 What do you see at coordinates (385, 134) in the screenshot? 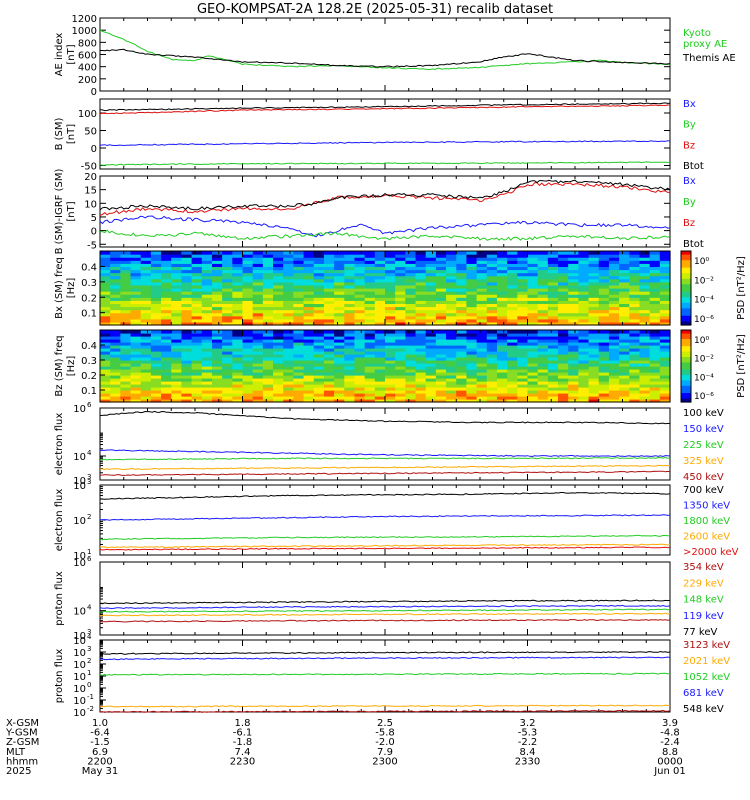
I see `panel-frame` at bounding box center [385, 134].